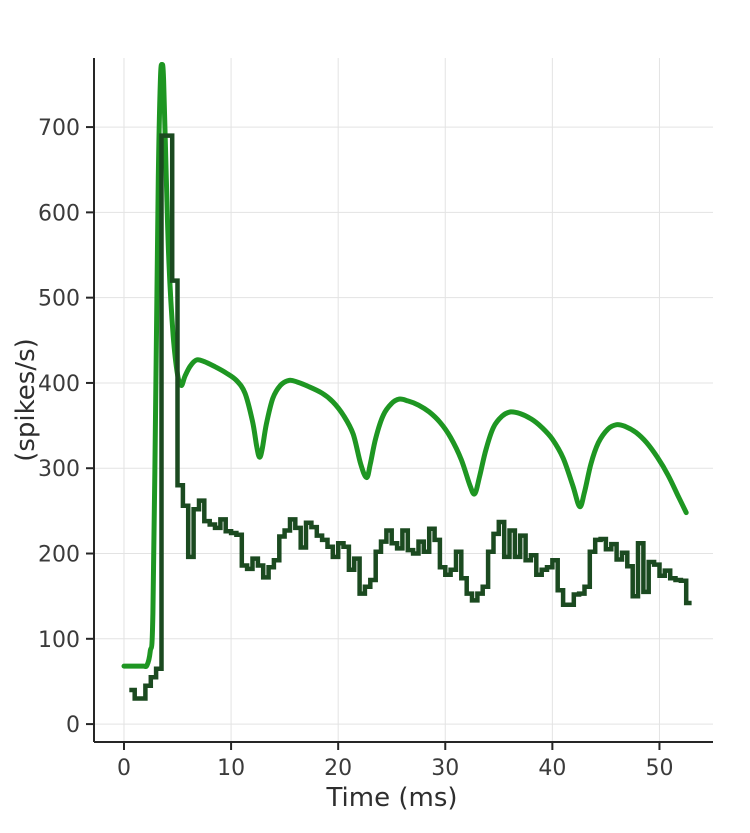 This screenshot has height=833, width=750. I want to click on x-tick-label: 0, so click(124, 768).